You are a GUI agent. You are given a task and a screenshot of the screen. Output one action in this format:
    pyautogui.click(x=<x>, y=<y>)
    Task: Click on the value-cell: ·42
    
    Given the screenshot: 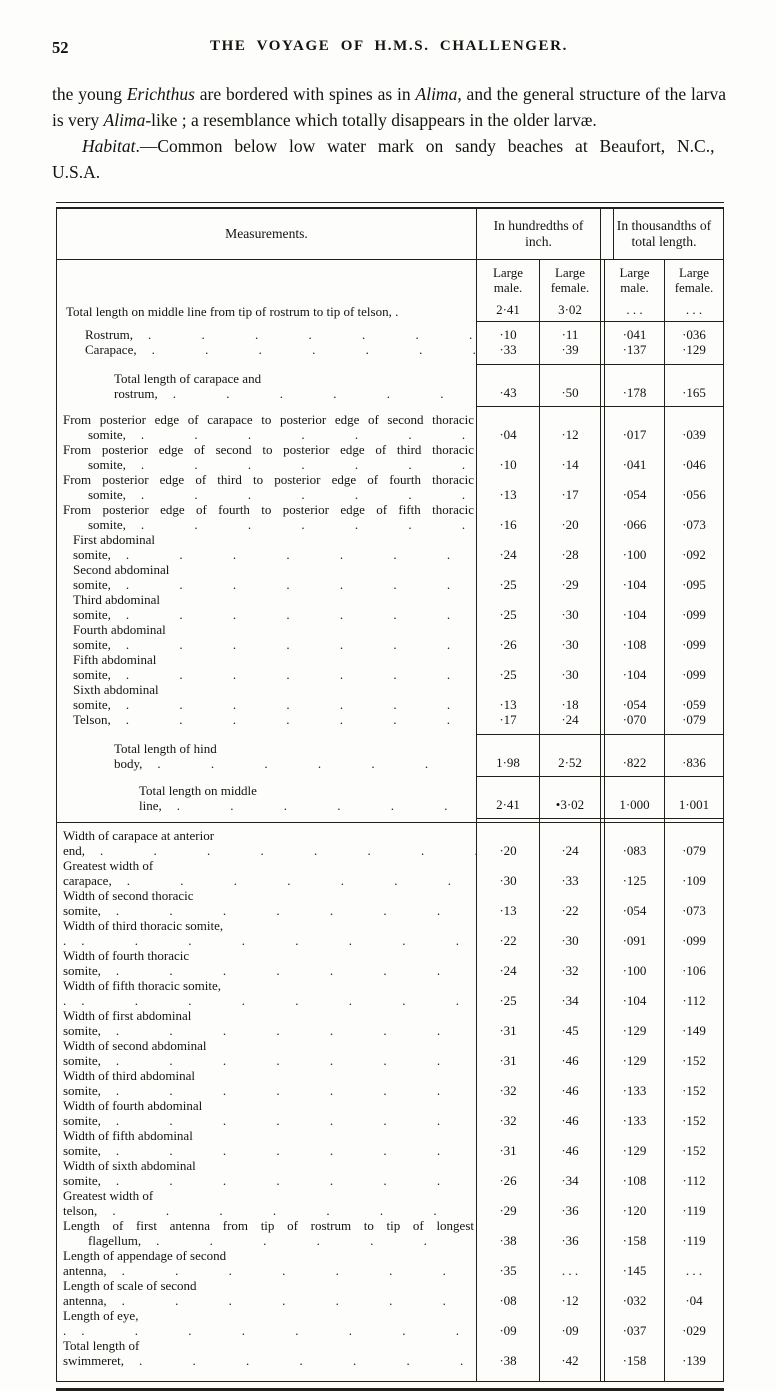 What is the action you would take?
    pyautogui.click(x=570, y=1360)
    